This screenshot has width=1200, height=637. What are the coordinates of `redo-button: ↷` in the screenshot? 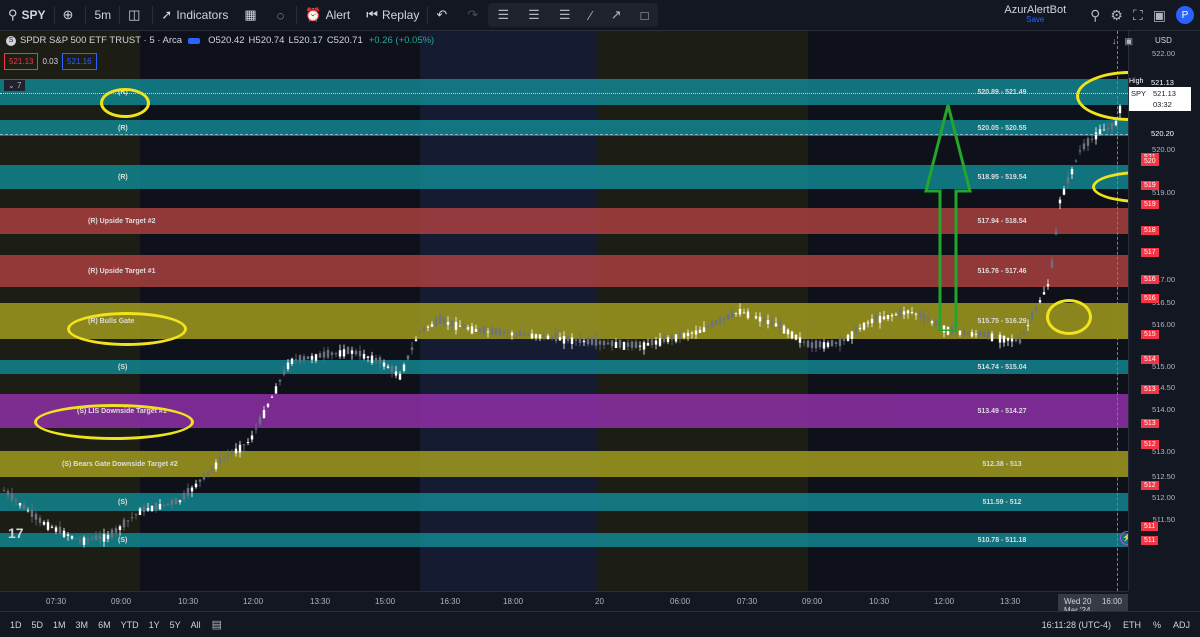 It's located at (474, 15).